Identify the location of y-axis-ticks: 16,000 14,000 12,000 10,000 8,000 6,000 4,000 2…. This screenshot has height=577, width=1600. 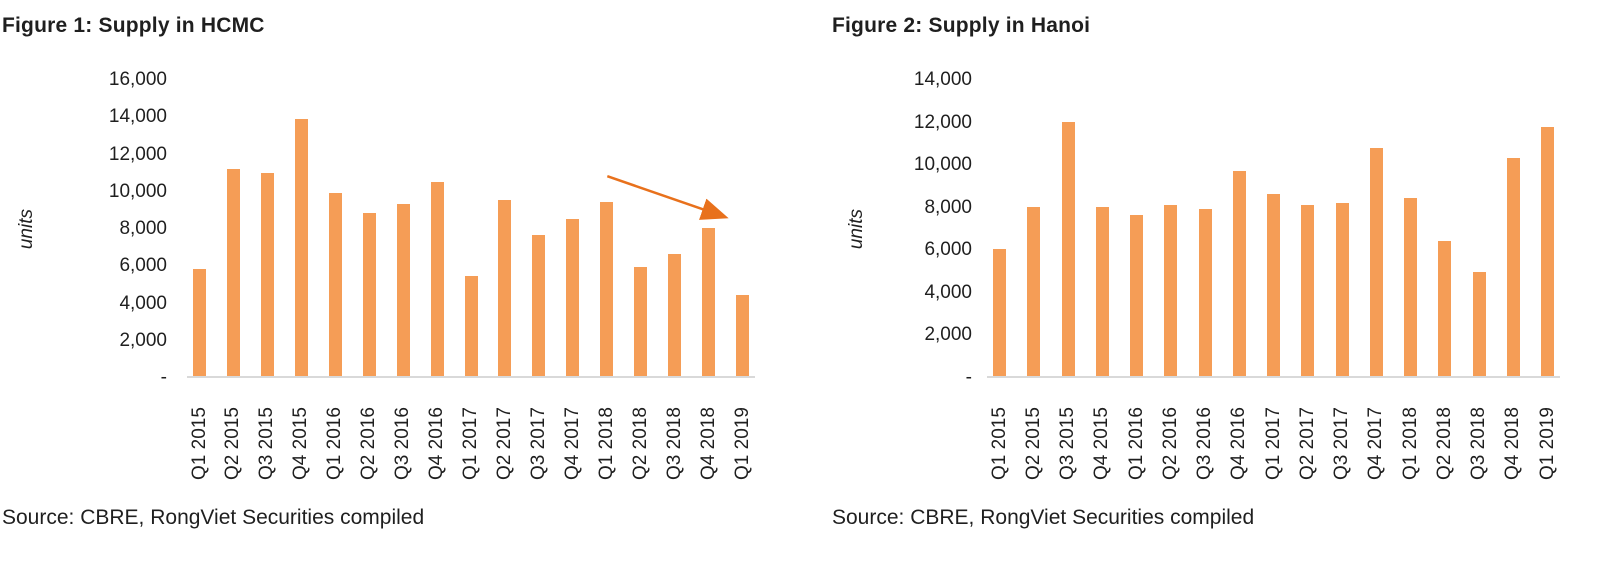
(119, 228).